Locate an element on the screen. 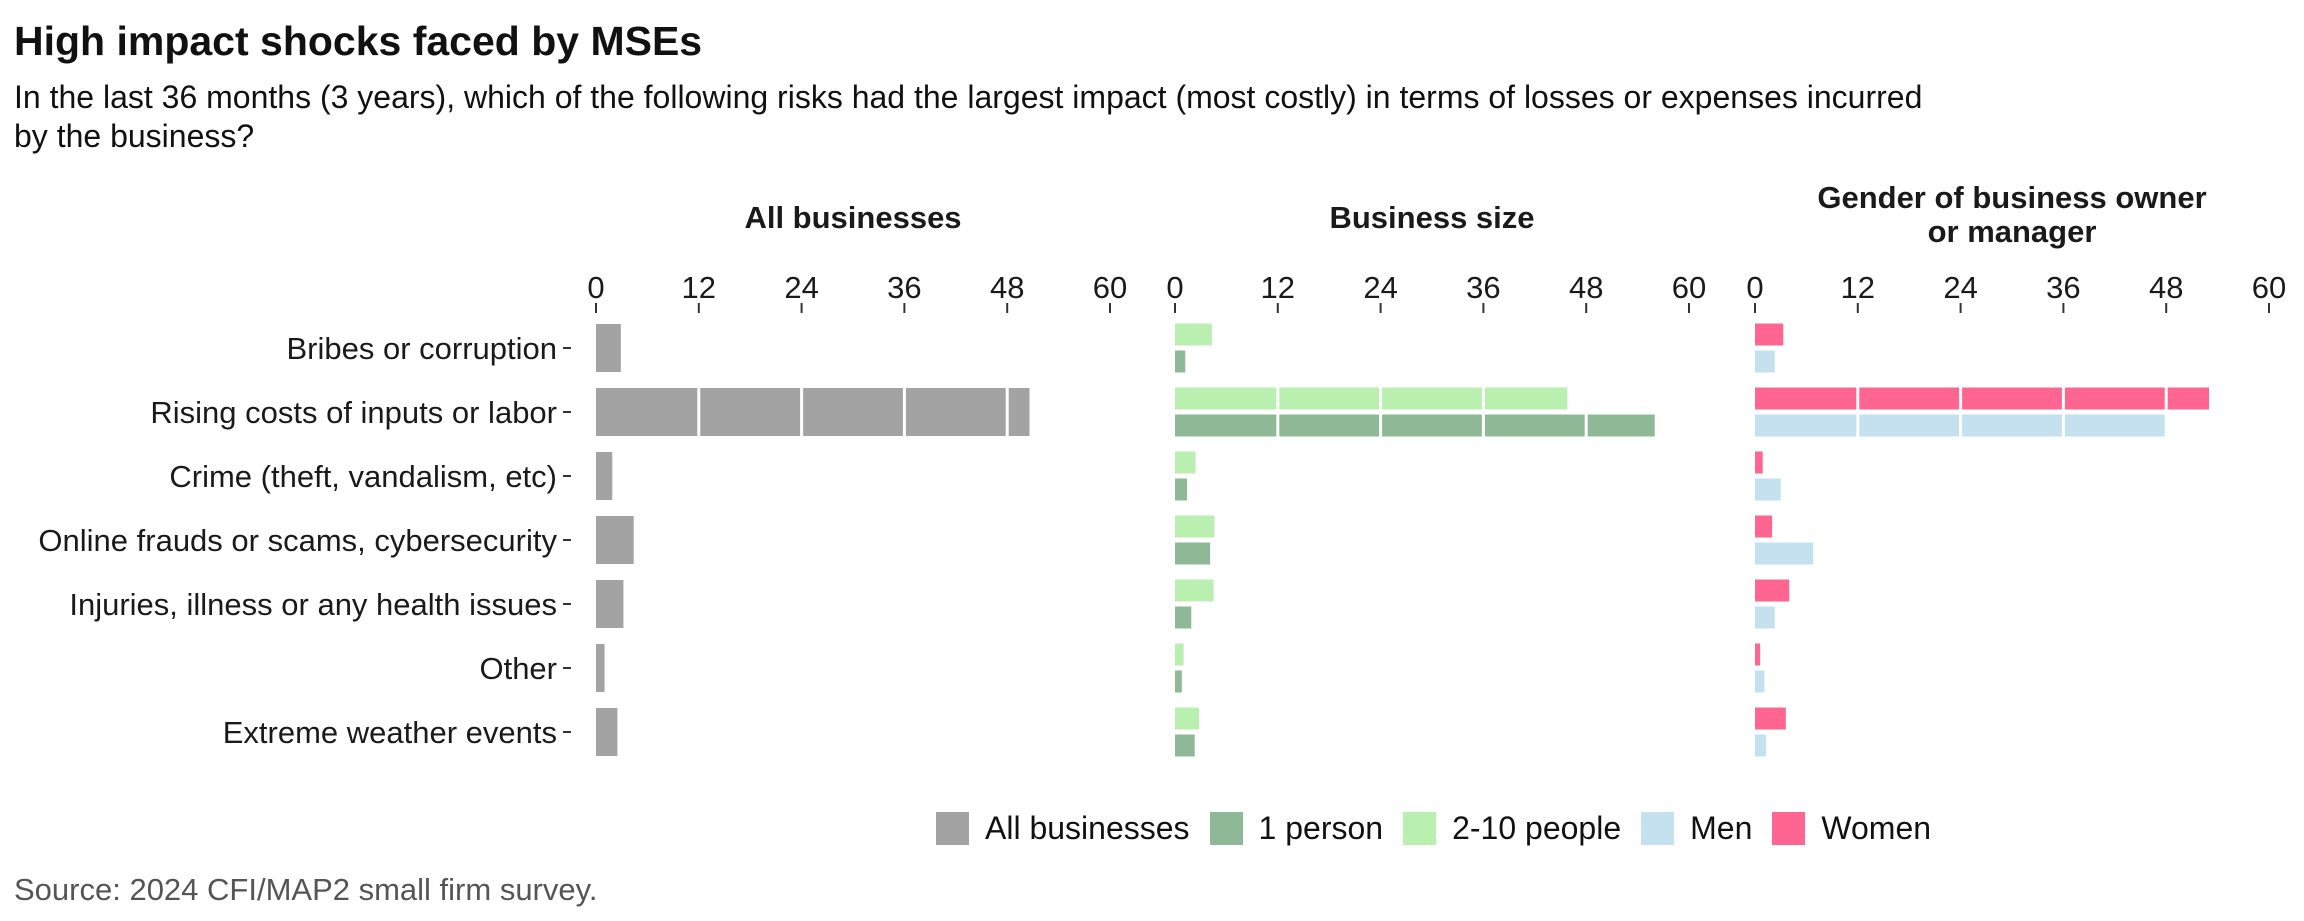 This screenshot has width=2304, height=921. bar-business-size-1-person-bribes-or-corruption is located at coordinates (1180, 361).